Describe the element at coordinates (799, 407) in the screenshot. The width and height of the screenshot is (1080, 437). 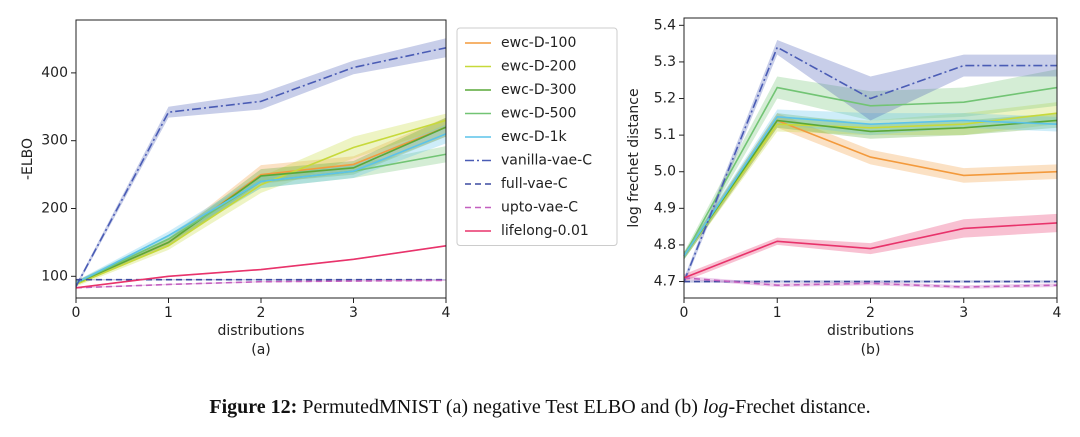
I see `caption-text: -Frechet distance.` at that location.